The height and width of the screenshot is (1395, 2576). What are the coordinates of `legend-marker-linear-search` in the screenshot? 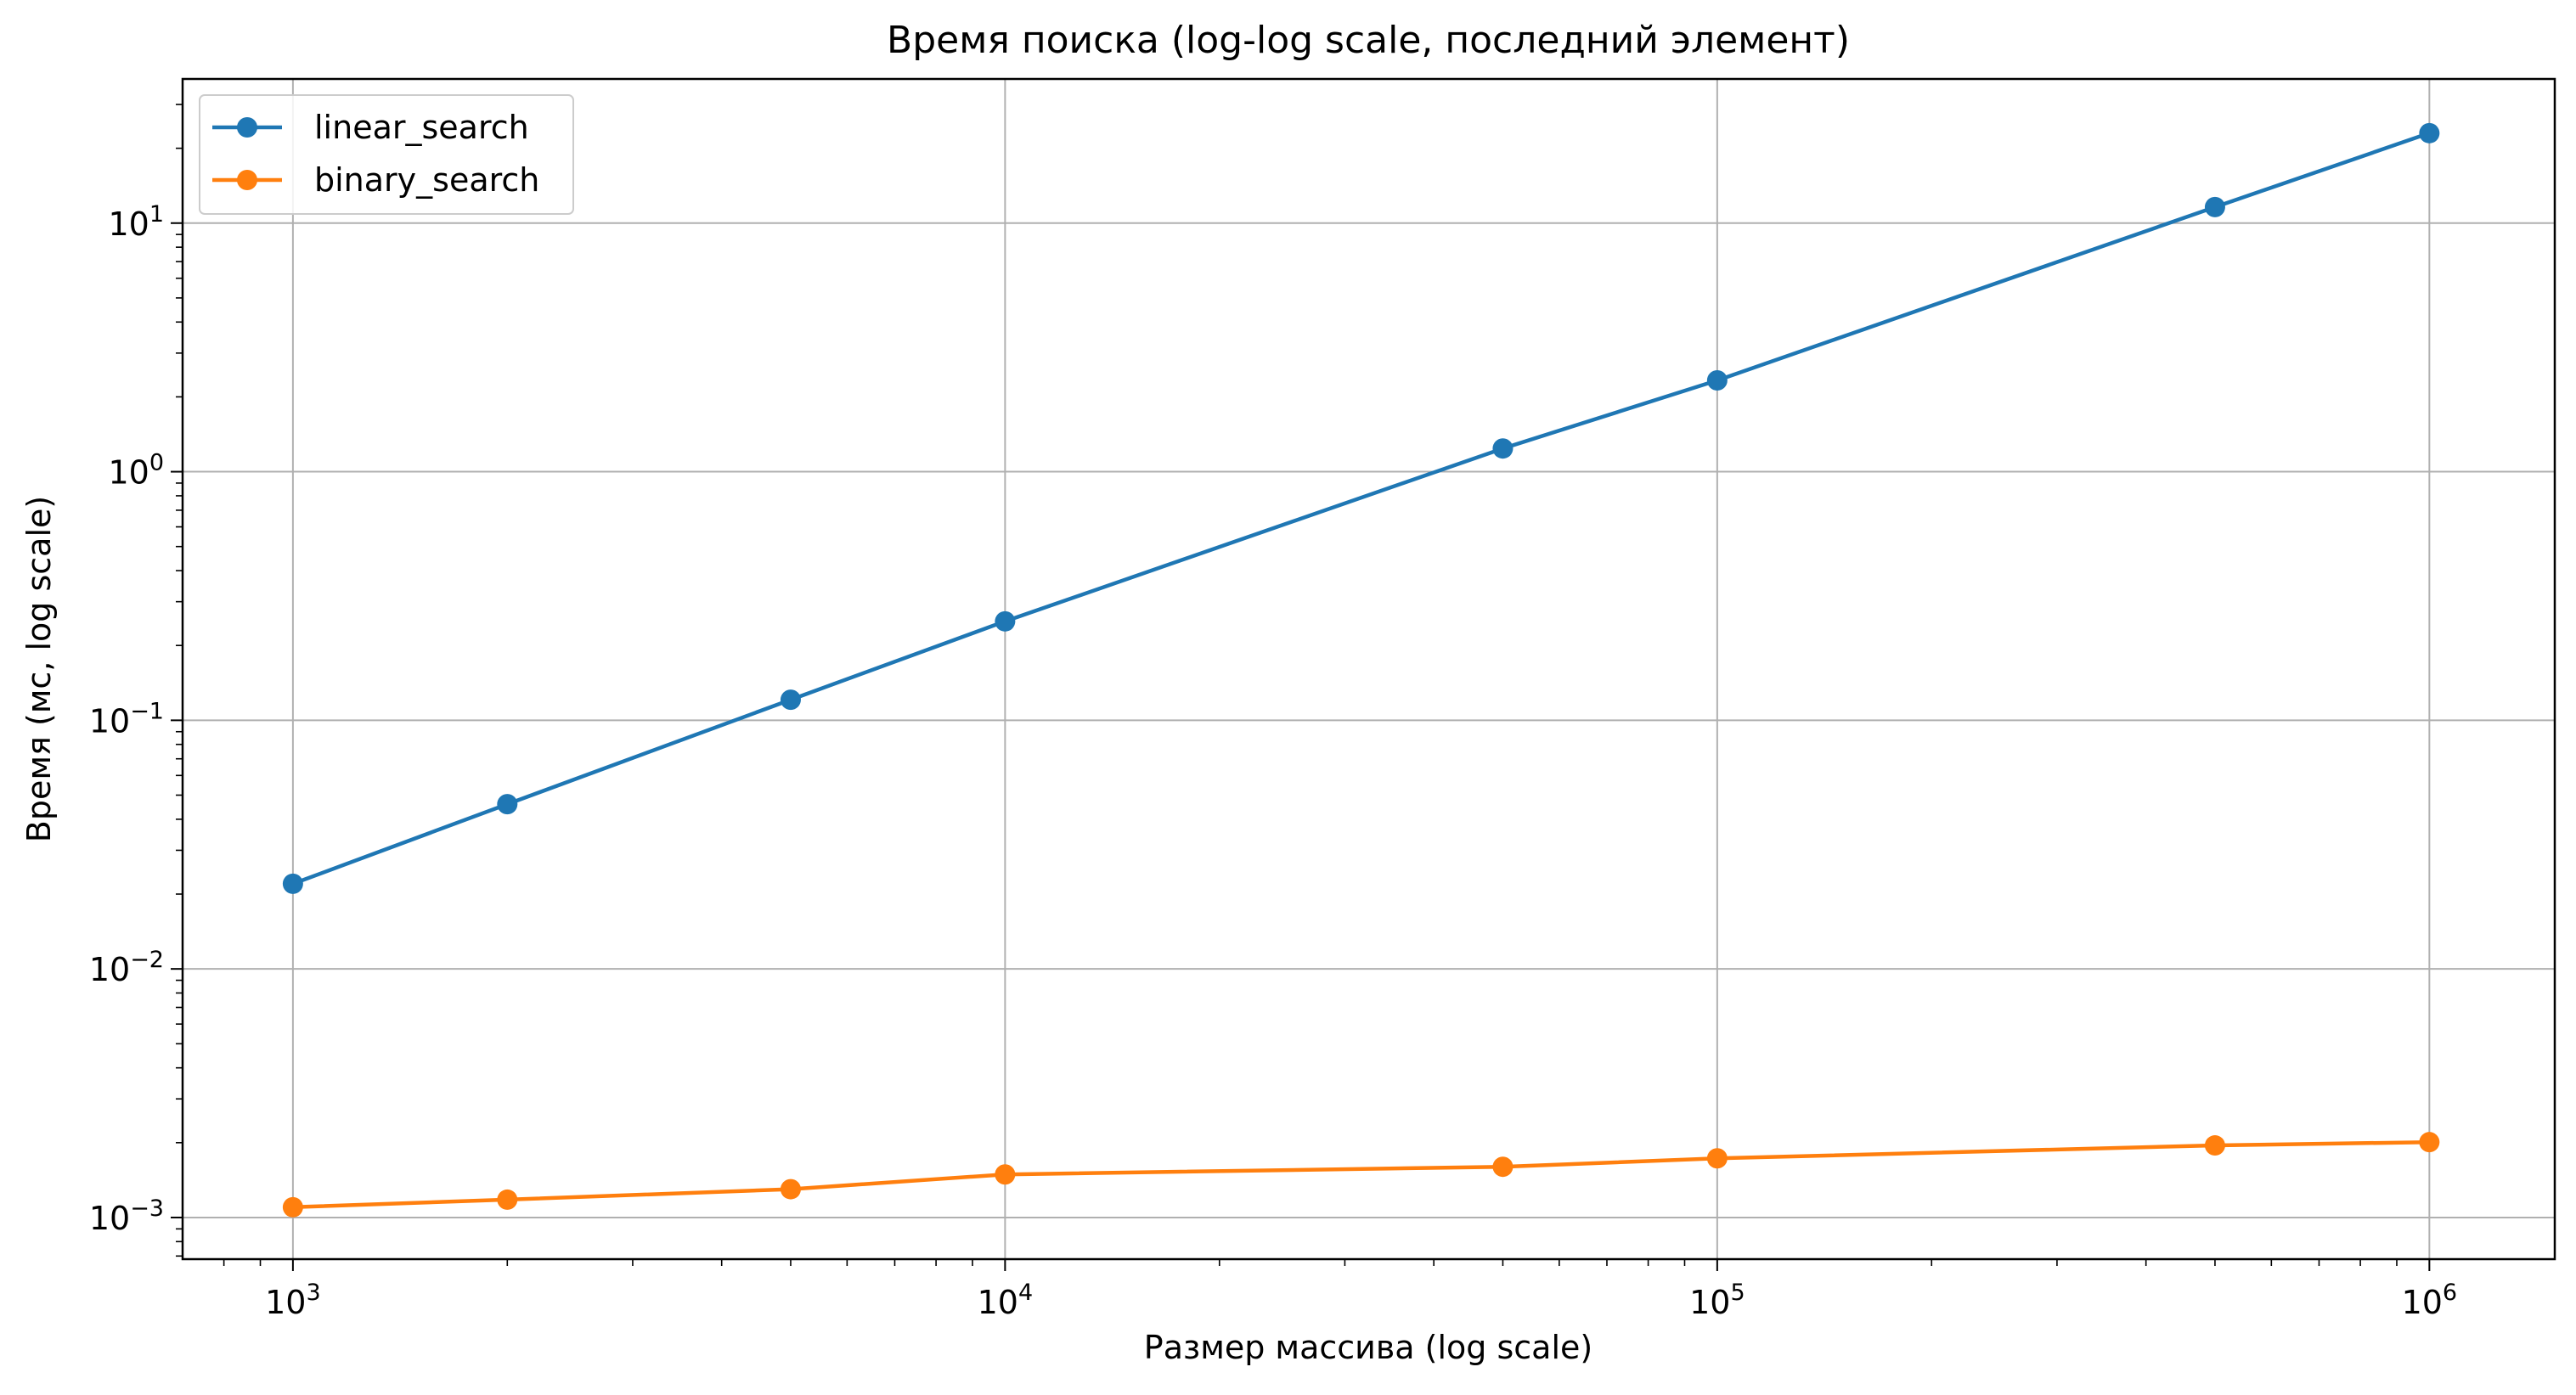 It's located at (247, 127).